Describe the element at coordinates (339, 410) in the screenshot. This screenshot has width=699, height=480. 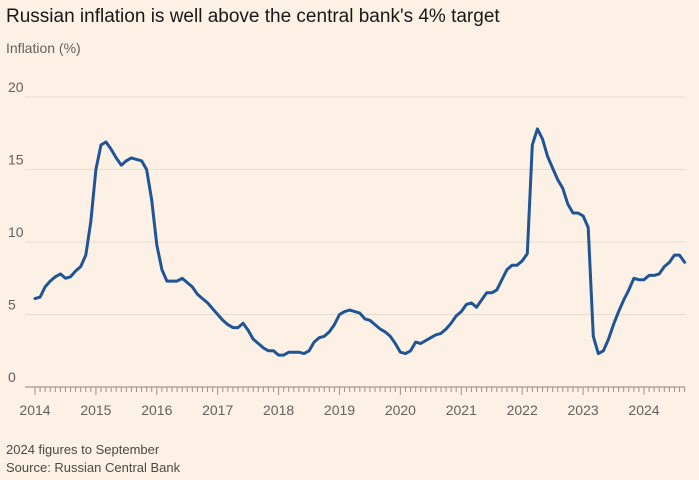
I see `x-tick-label: 2019` at that location.